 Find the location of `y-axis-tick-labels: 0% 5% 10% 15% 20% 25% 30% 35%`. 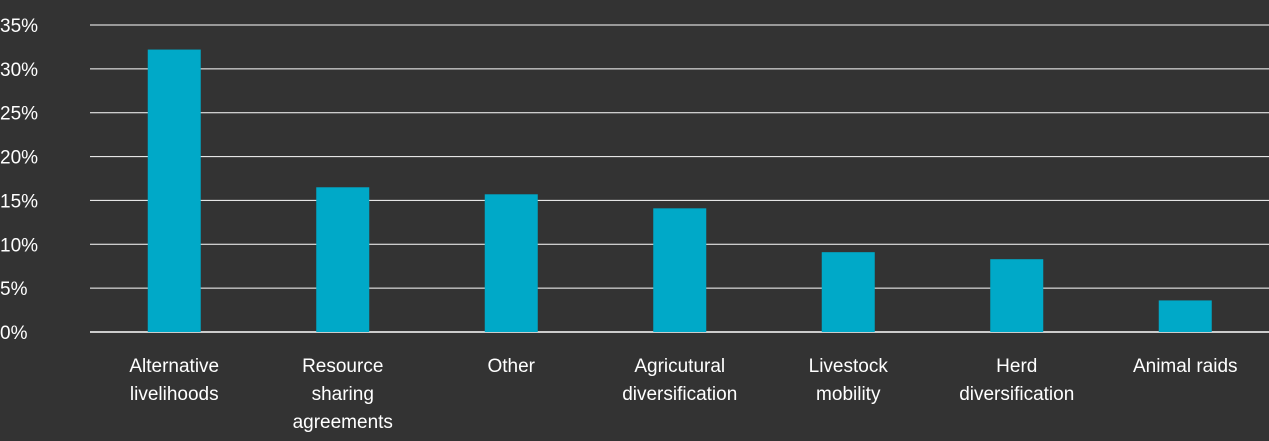

y-axis-tick-labels: 0% 5% 10% 15% 20% 25% 30% 35% is located at coordinates (19, 180).